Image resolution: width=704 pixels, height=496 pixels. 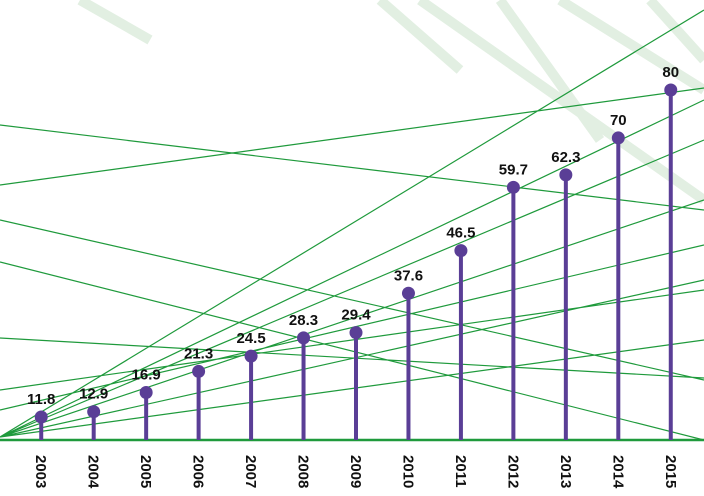 What do you see at coordinates (565, 471) in the screenshot?
I see `x-tick-label: 2013` at bounding box center [565, 471].